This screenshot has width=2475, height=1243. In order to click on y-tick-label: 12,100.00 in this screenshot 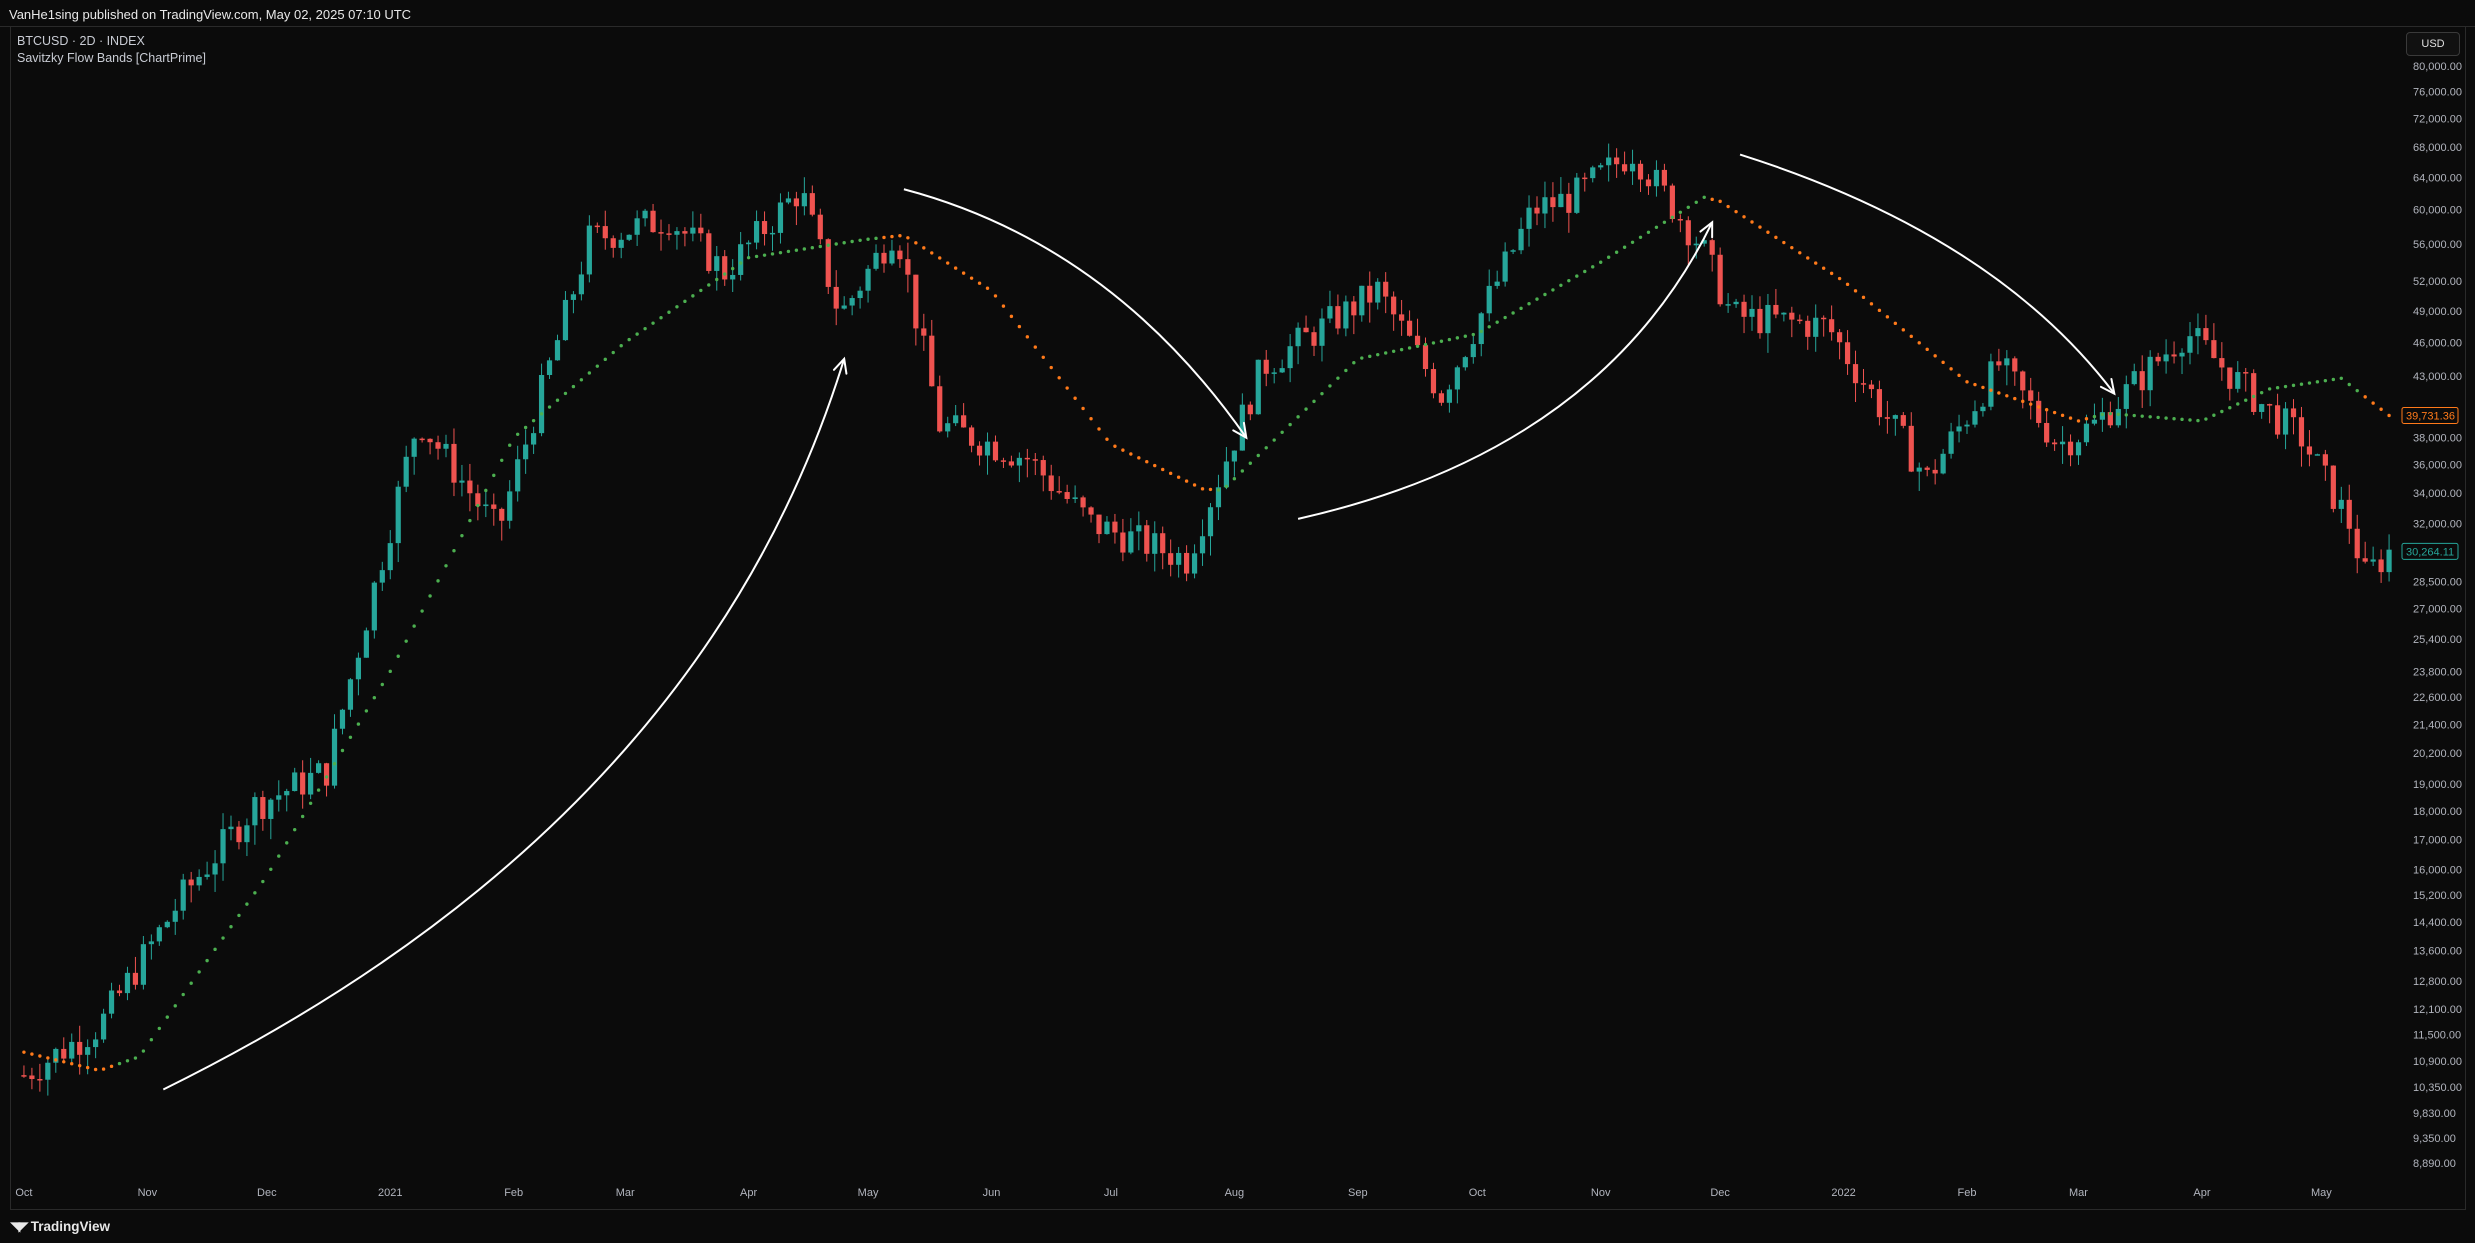, I will do `click(2437, 1010)`.